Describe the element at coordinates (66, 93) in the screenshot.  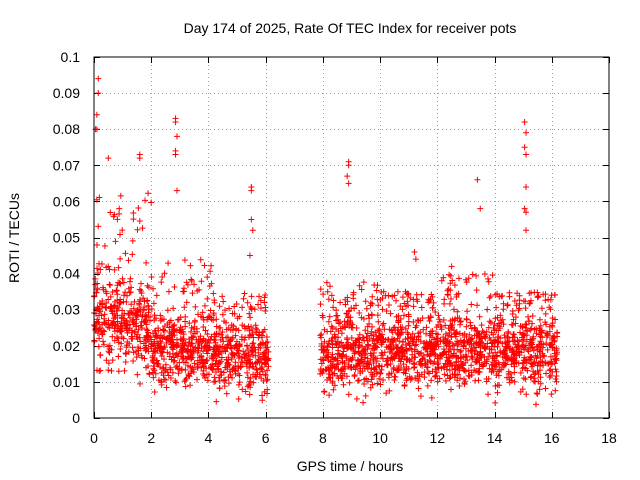
I see `y-tick-label: 0.09` at that location.